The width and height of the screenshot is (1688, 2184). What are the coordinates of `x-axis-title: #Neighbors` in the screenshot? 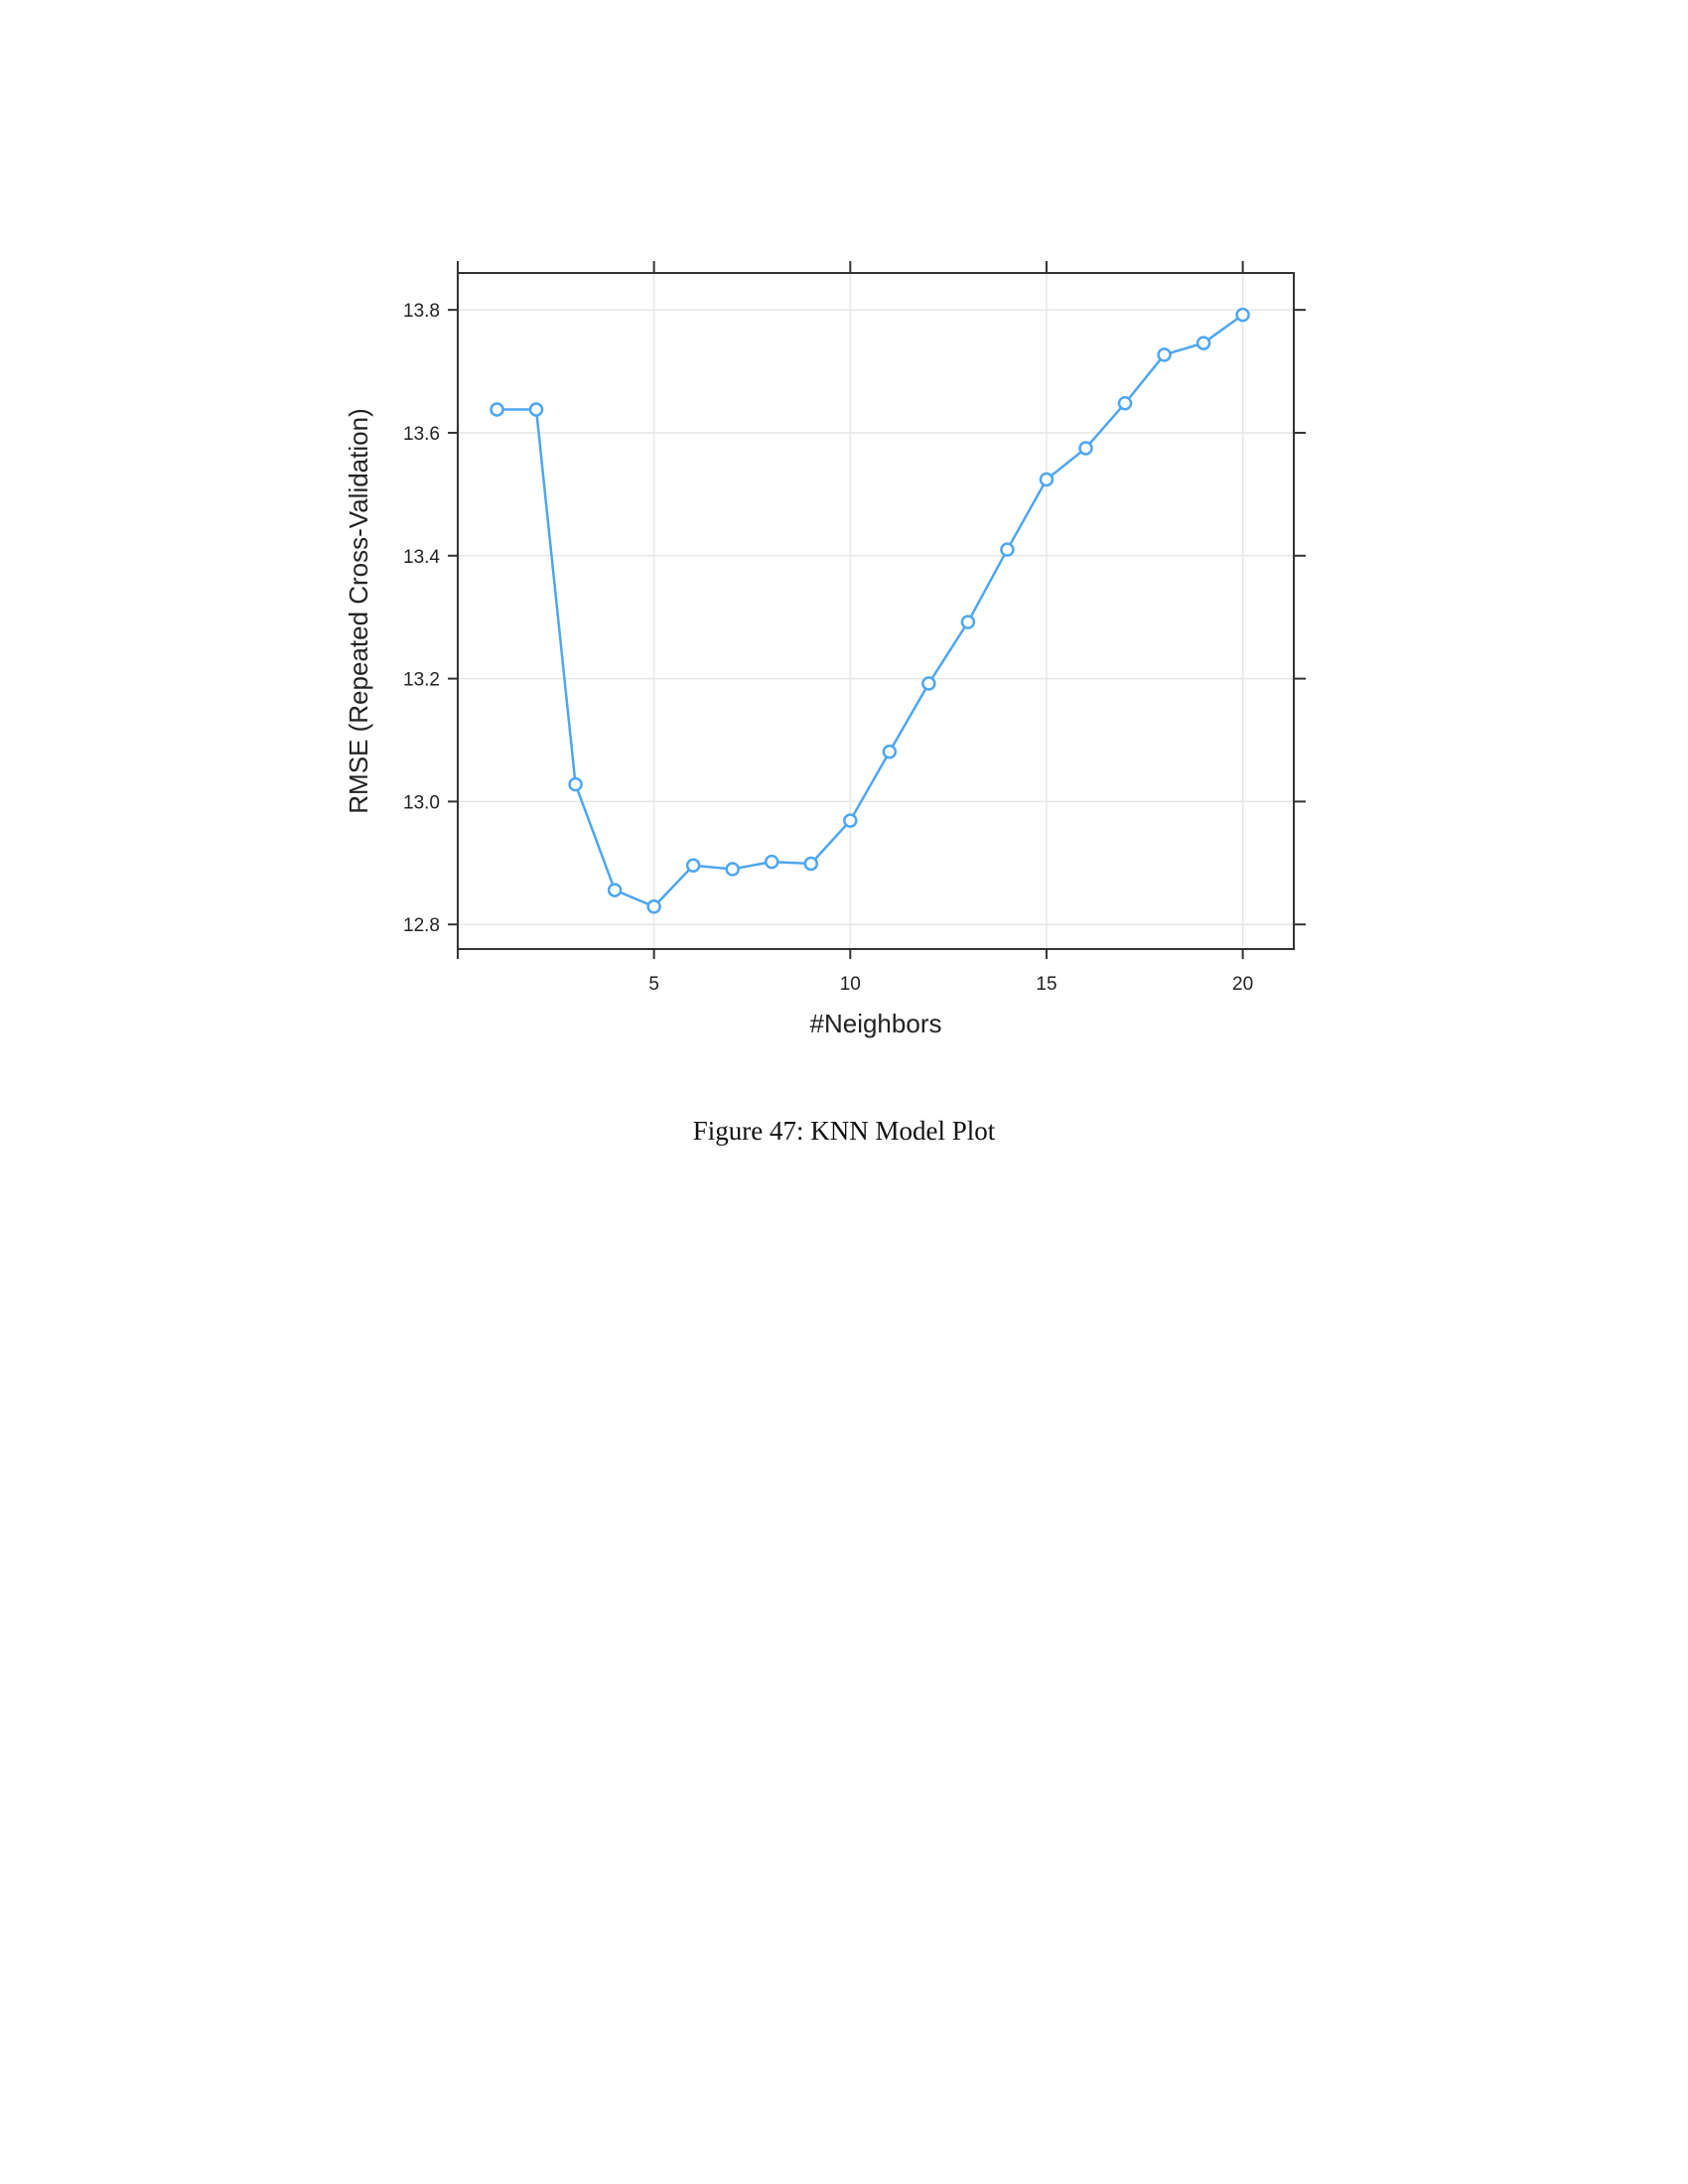 It's located at (876, 1023).